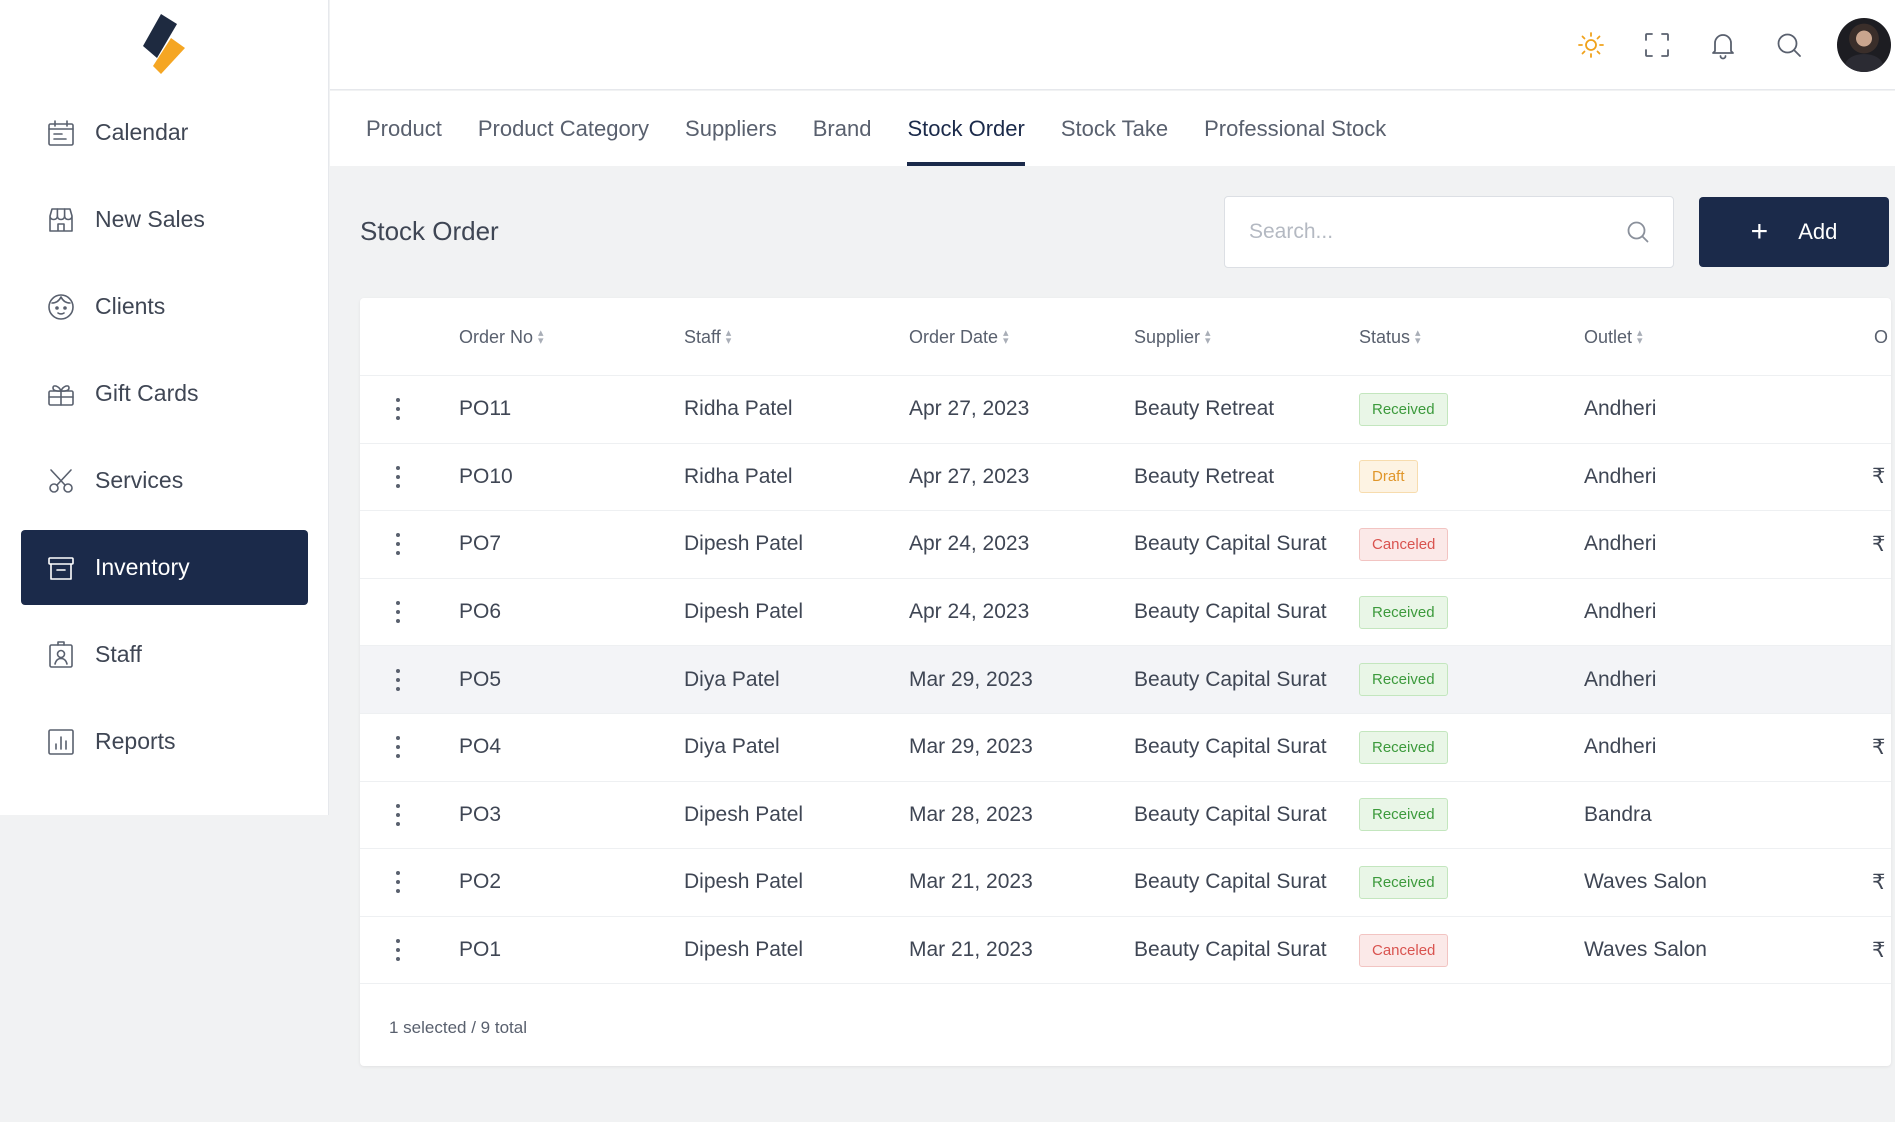 The height and width of the screenshot is (1122, 1895). I want to click on sidebar-item-staff: Staff, so click(164, 654).